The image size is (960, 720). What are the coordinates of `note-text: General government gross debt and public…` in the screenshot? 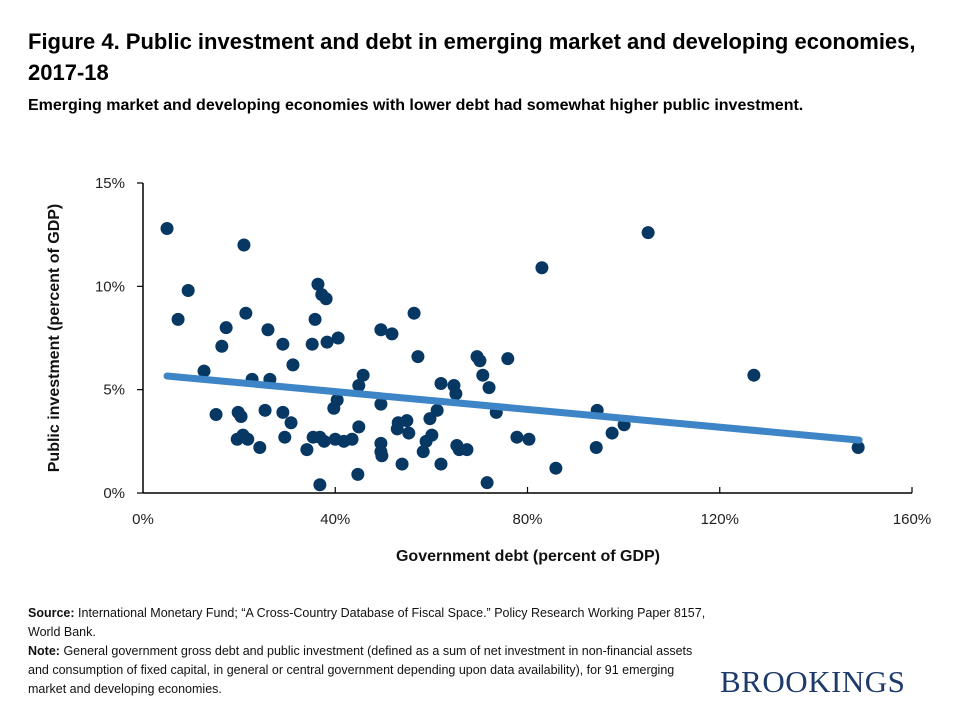 It's located at (360, 670).